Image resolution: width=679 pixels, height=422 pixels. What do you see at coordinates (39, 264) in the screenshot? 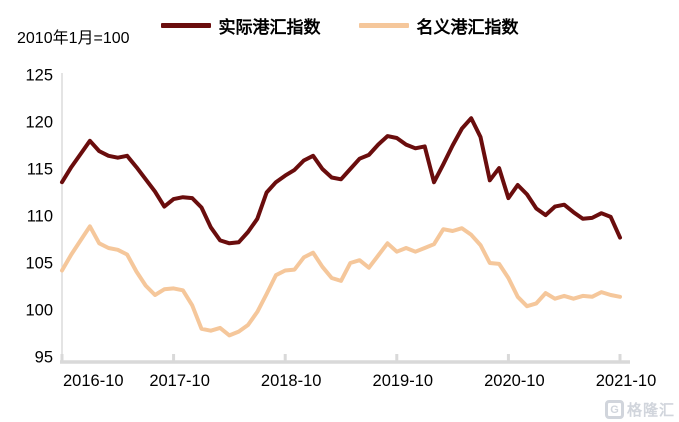
I see `y-tick-label: 105` at bounding box center [39, 264].